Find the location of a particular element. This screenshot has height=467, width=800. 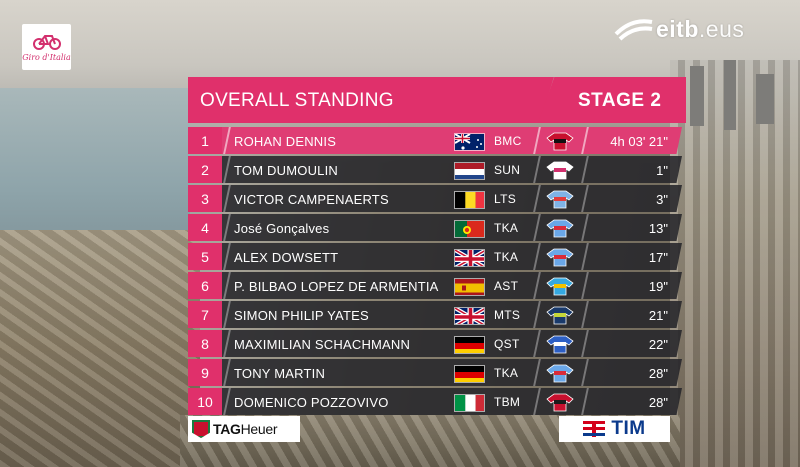

city-background-right is located at coordinates (735, 263).